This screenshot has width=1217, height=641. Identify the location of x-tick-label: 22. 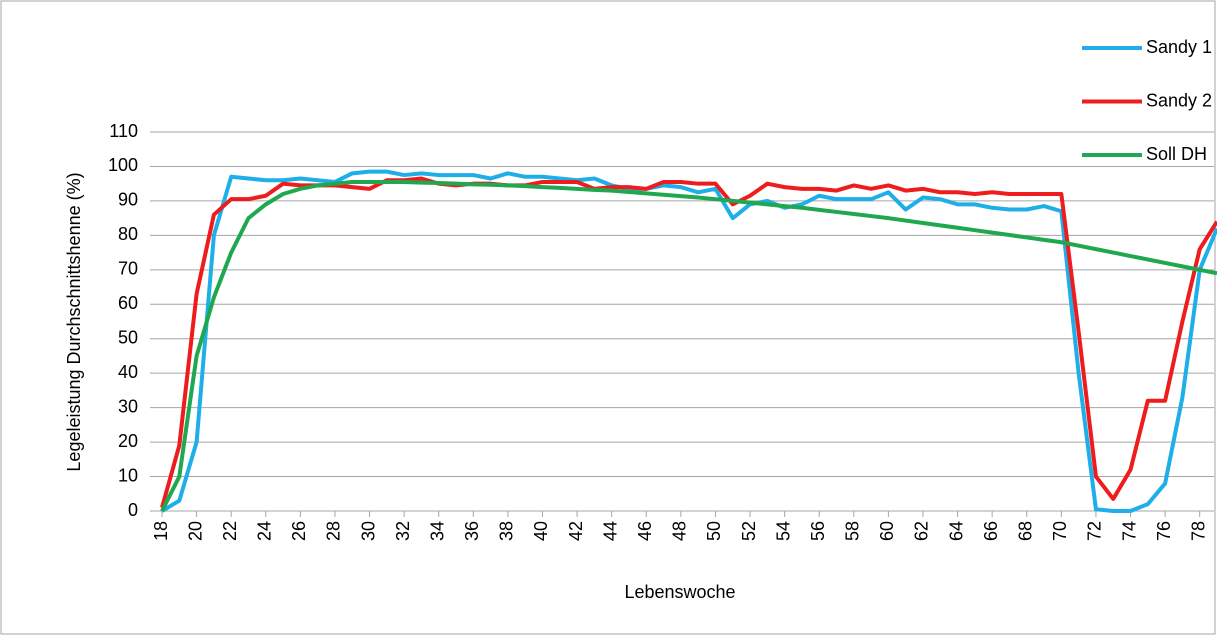
(230, 531).